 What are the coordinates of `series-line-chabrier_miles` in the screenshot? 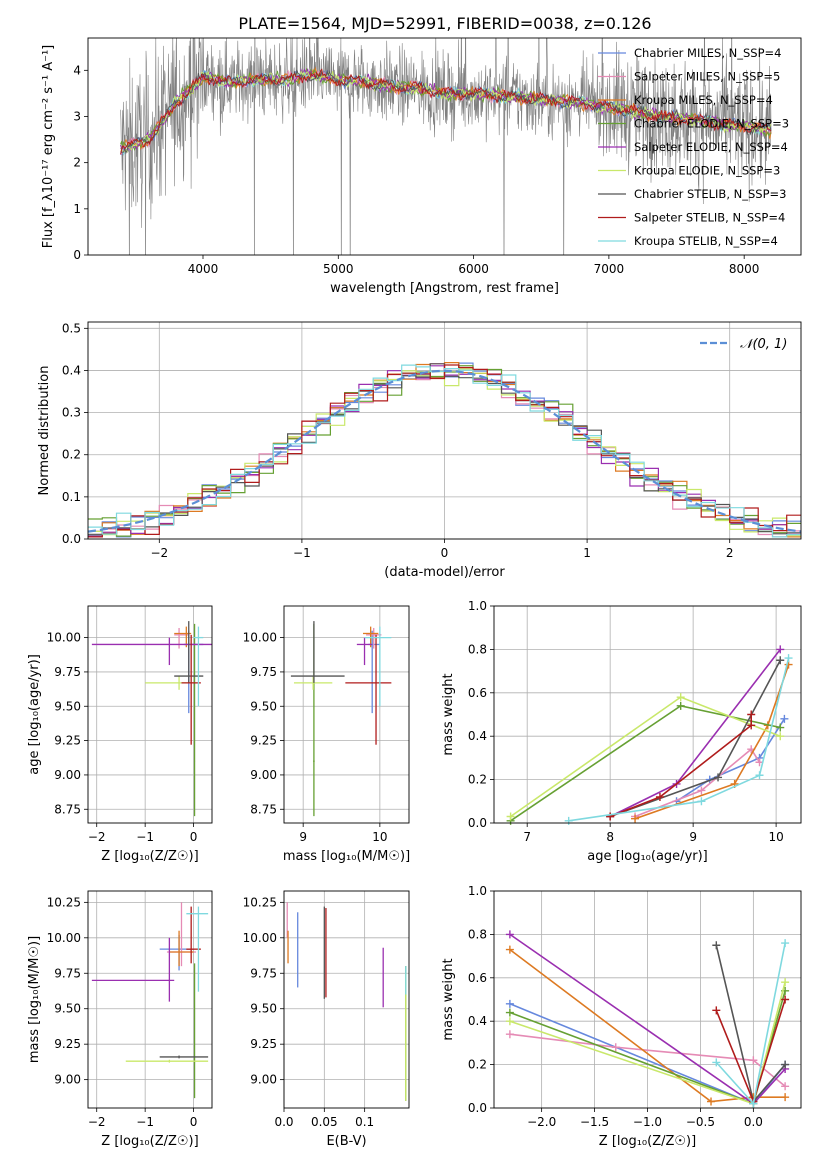 It's located at (731, 760).